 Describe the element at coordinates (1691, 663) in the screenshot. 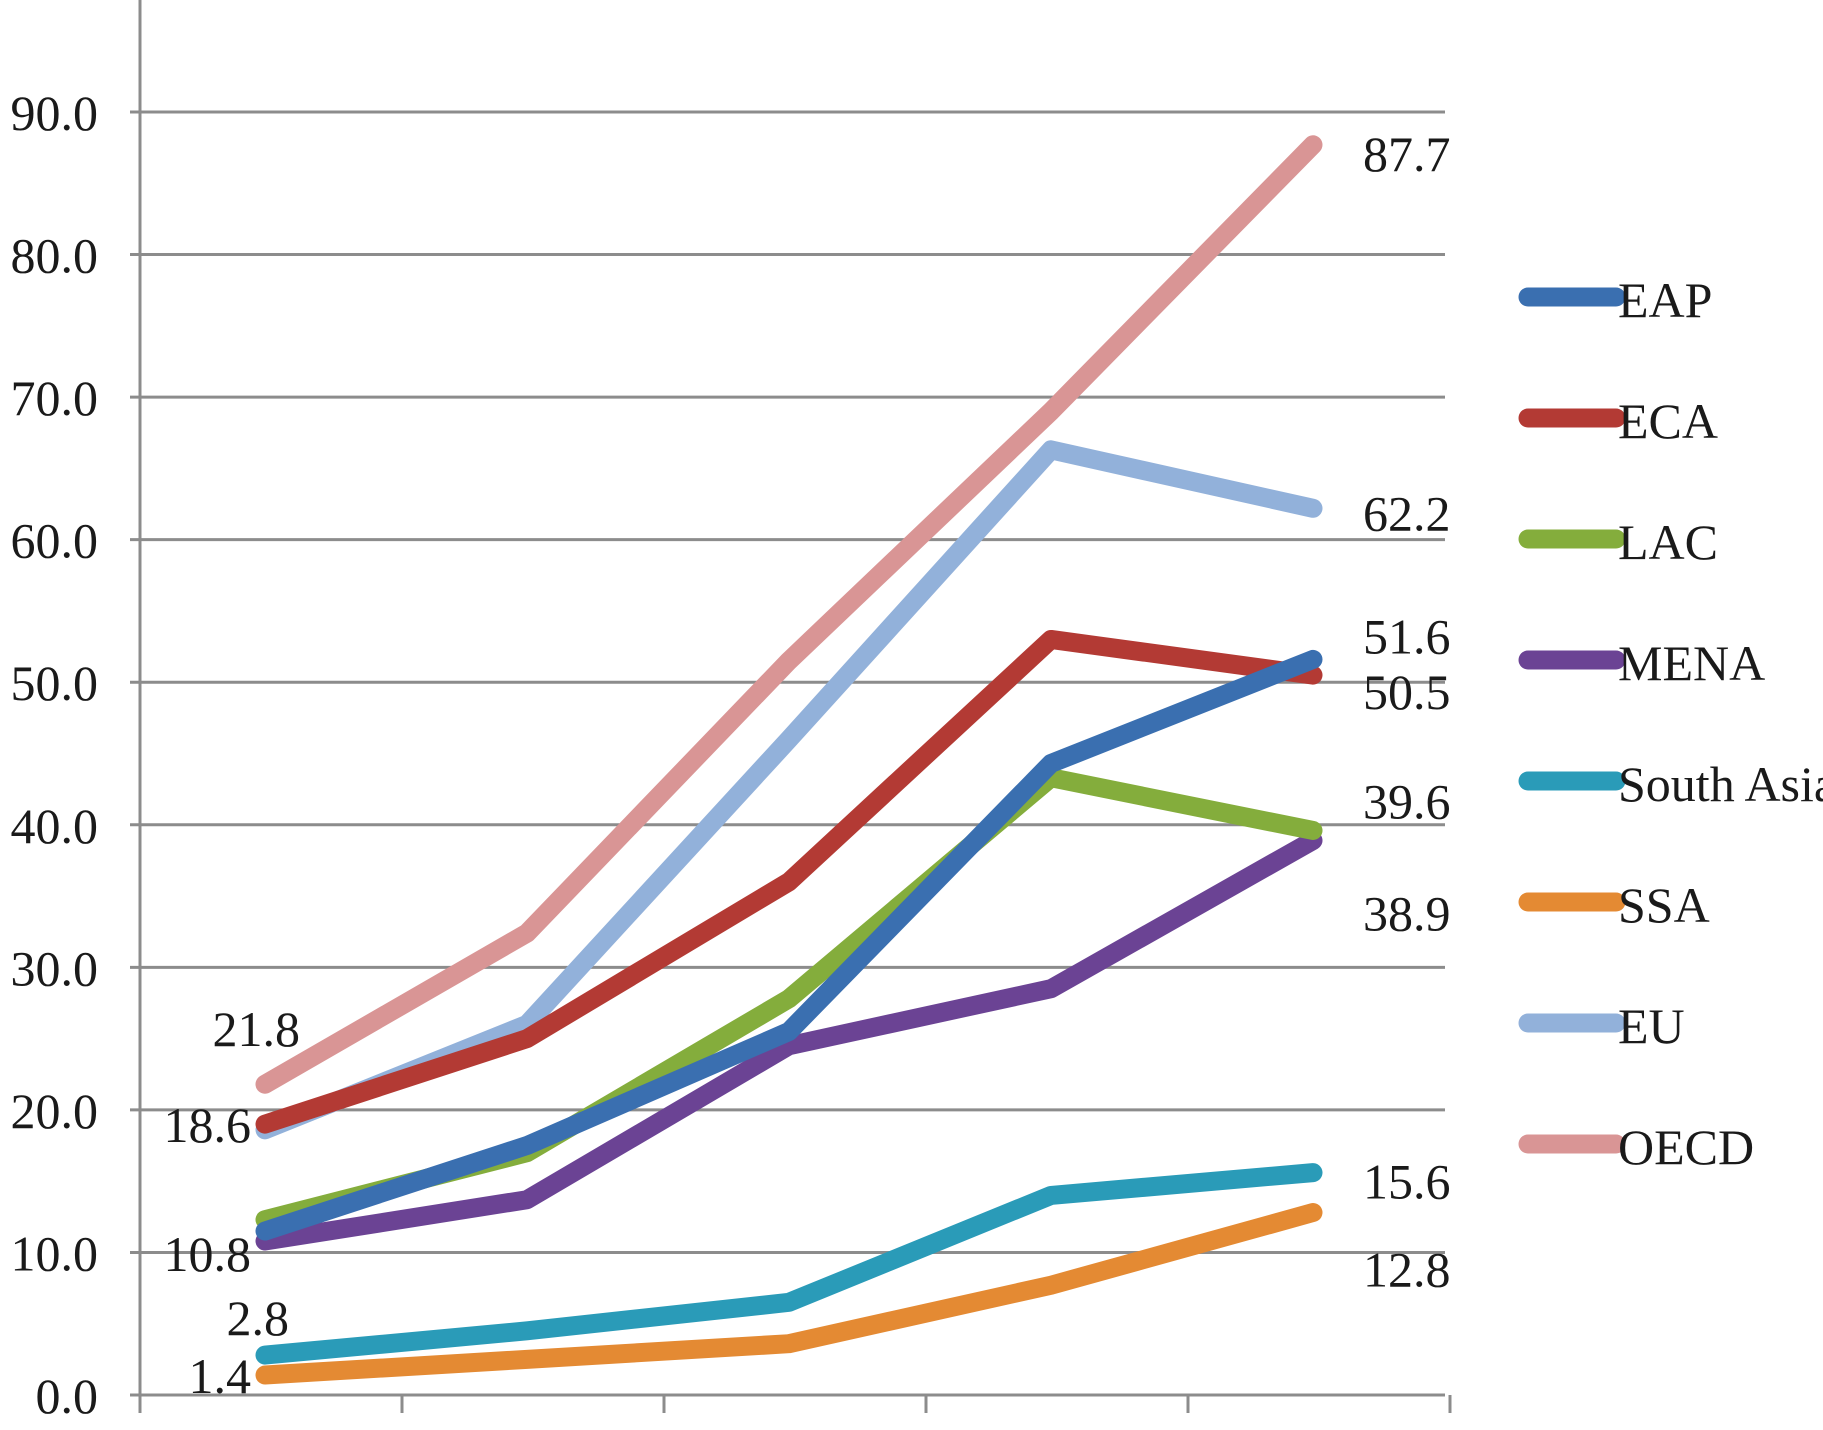

I see `legend-label: MENA` at that location.